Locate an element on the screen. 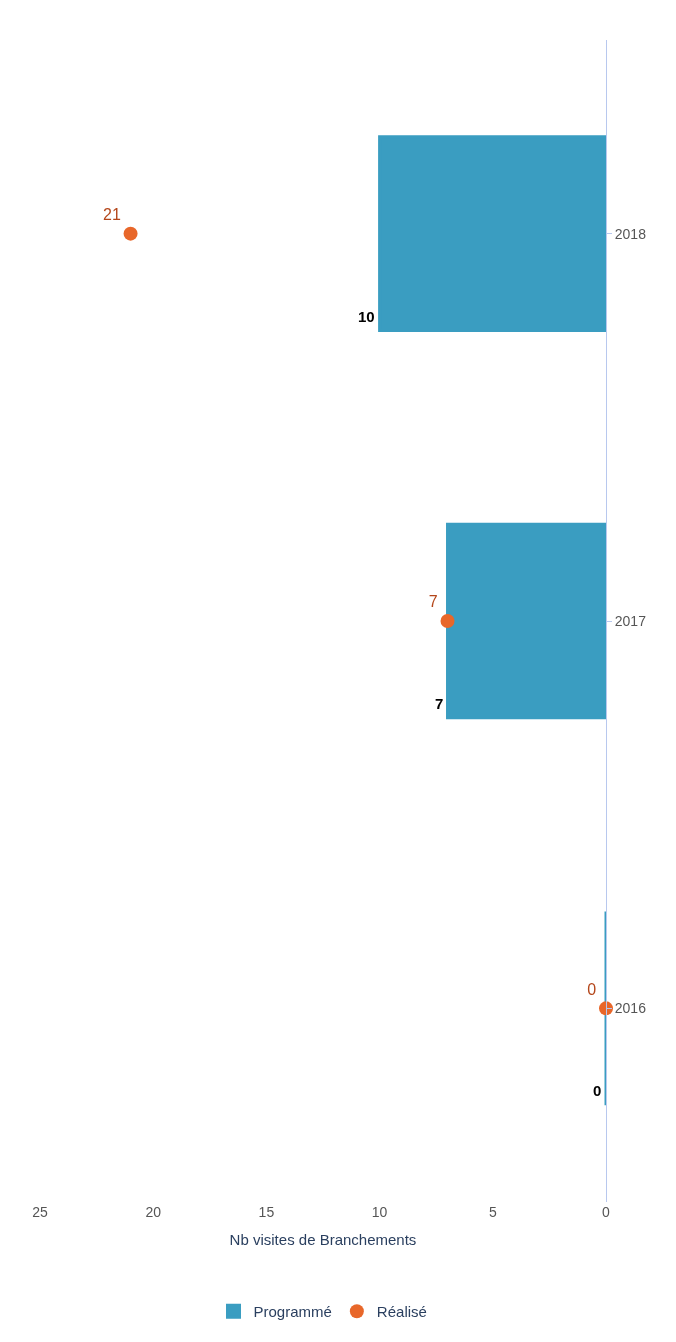 The height and width of the screenshot is (1342, 676). x-tick-label: 5 is located at coordinates (492, 1212).